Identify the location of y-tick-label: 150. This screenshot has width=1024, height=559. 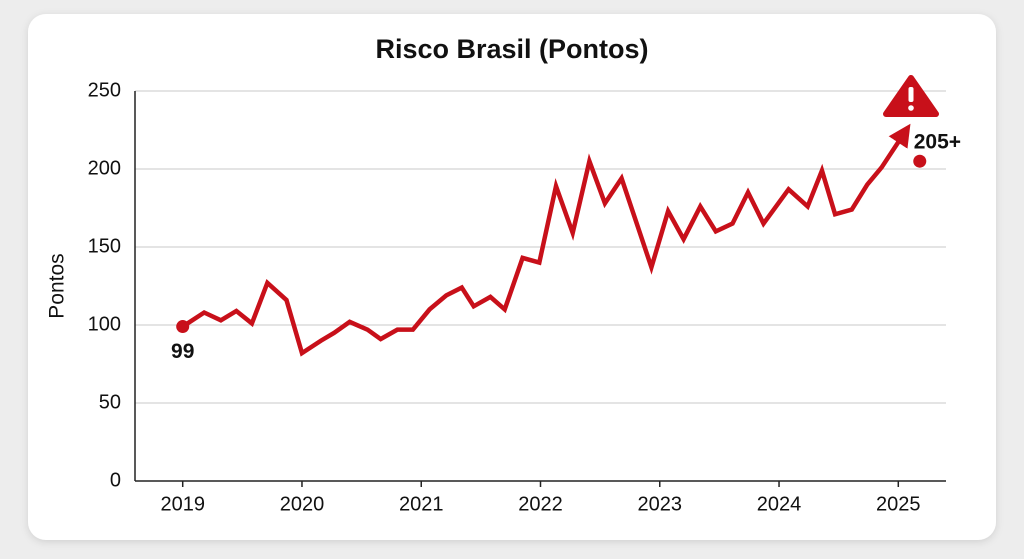
(104, 246).